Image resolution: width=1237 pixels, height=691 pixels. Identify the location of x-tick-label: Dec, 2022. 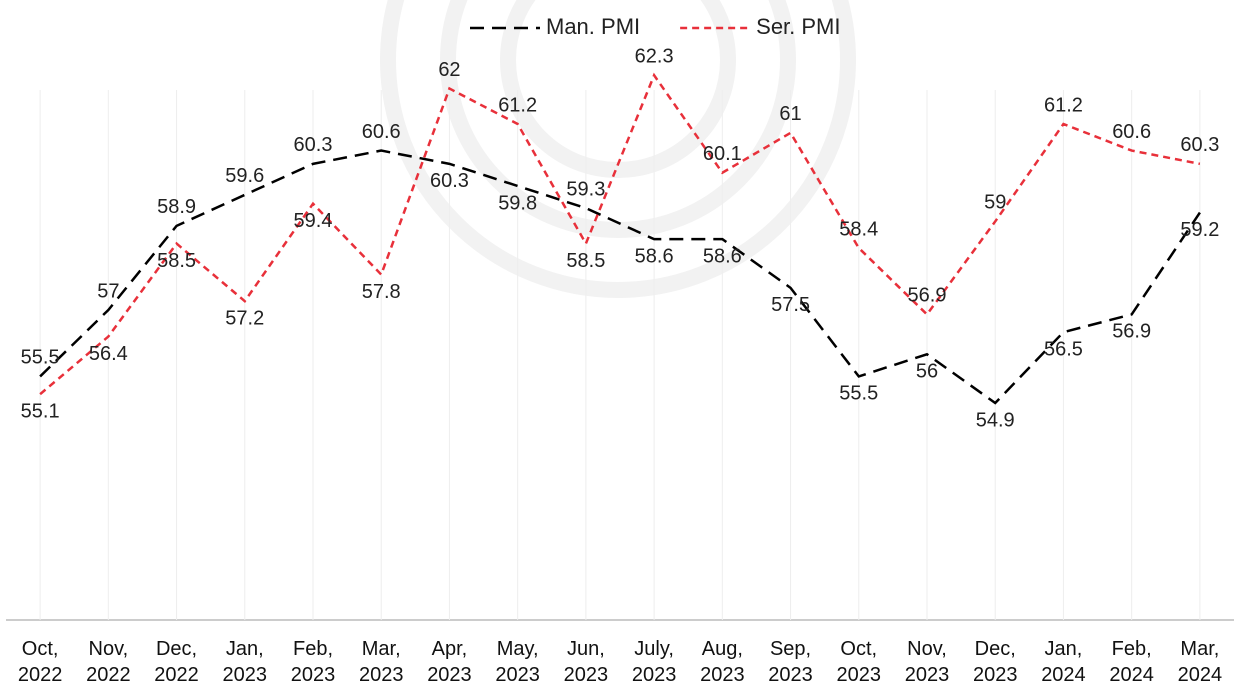
(176, 662).